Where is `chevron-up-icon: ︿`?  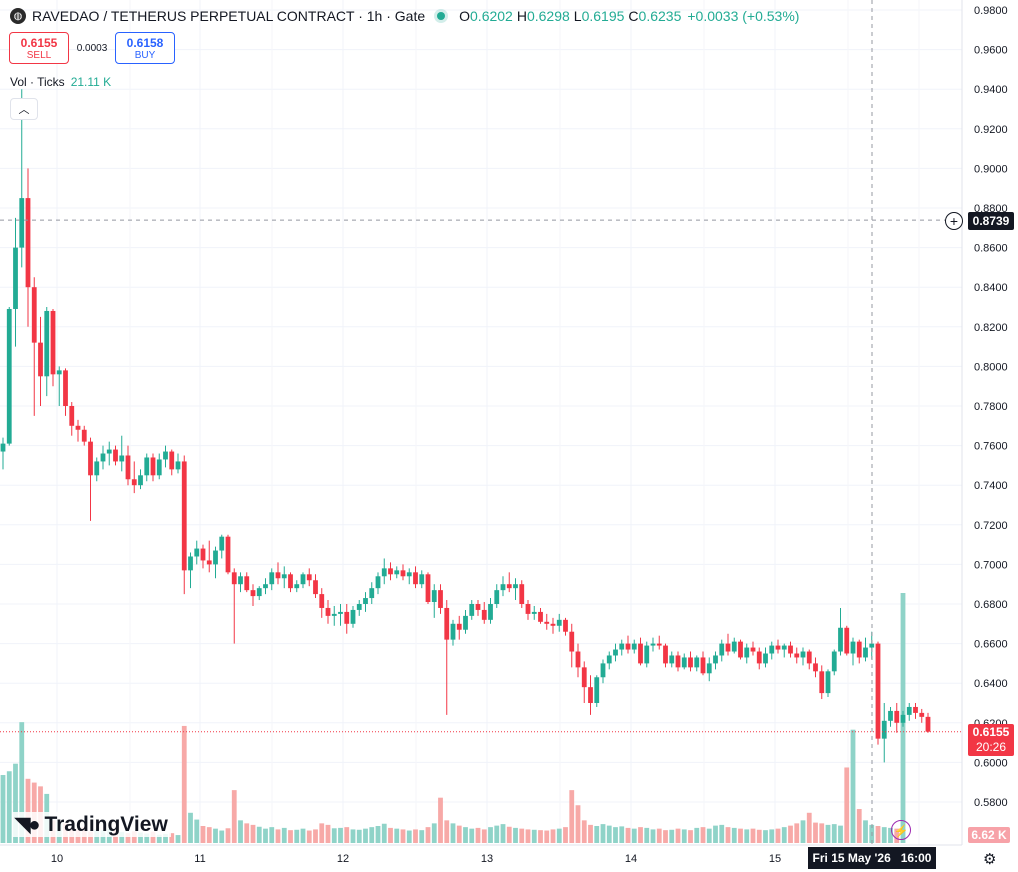 chevron-up-icon: ︿ is located at coordinates (24, 109).